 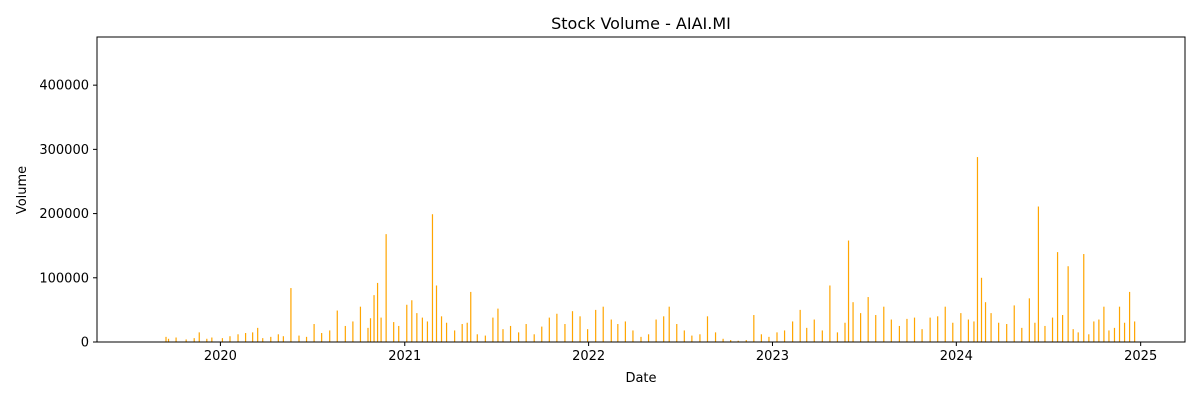 I want to click on y-axis-title: Volume, so click(x=22, y=190).